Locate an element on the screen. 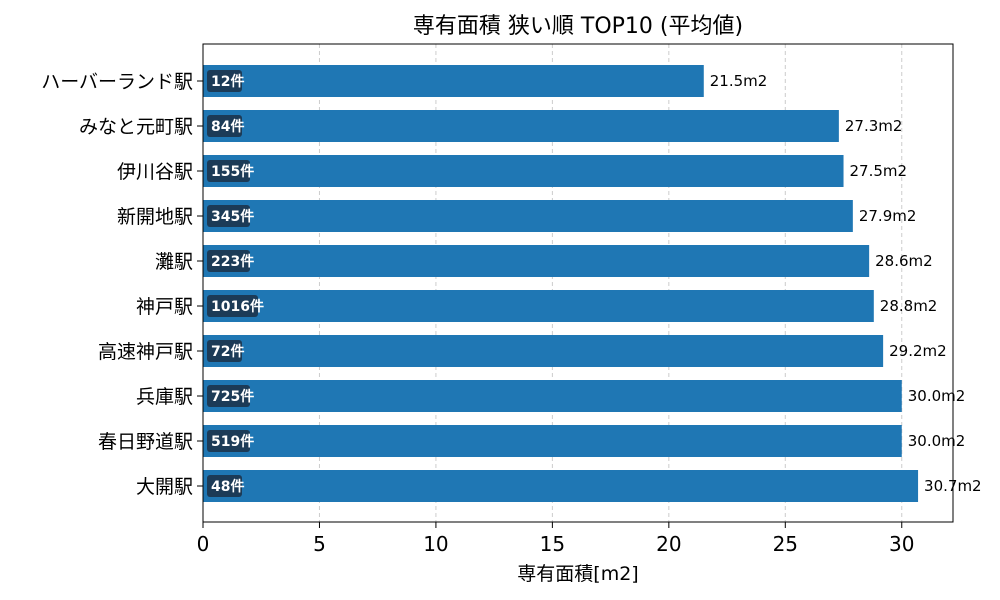 This screenshot has height=600, width=1000. x-axis-ticks: 0 5 10 15 20 25 30 is located at coordinates (555, 539).